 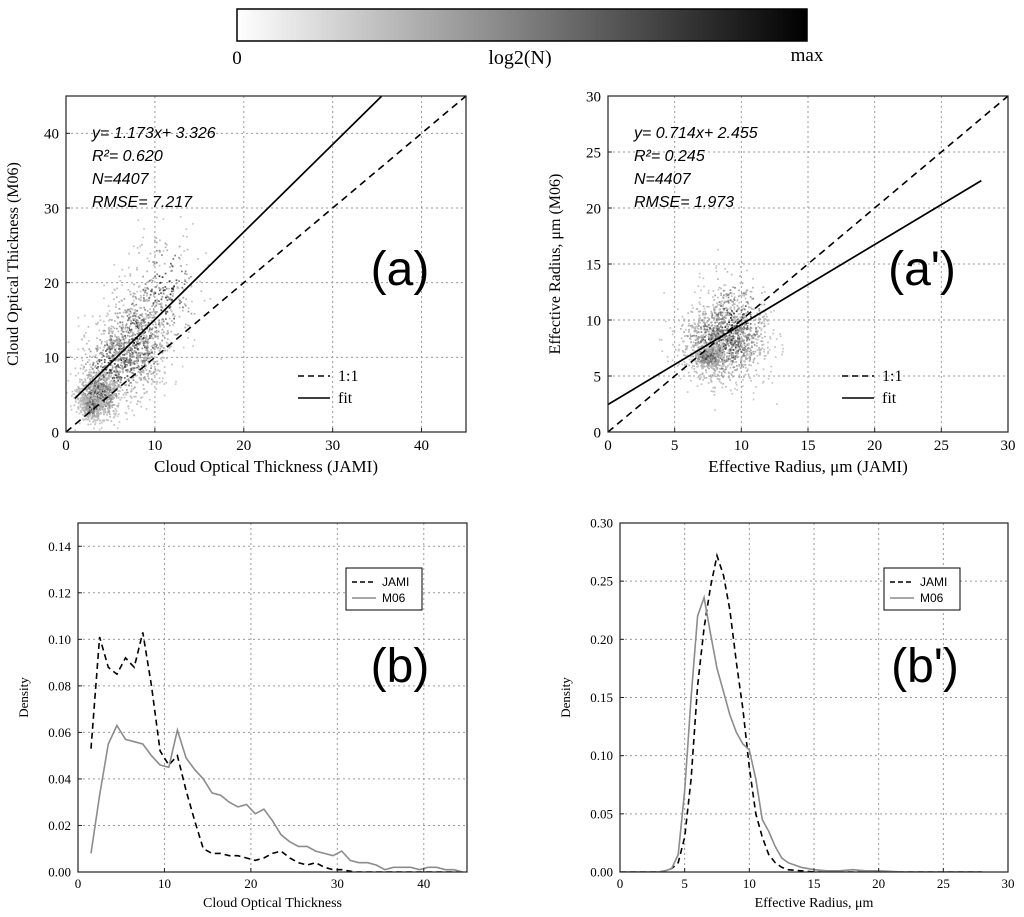 I want to click on grid, so click(x=272, y=697).